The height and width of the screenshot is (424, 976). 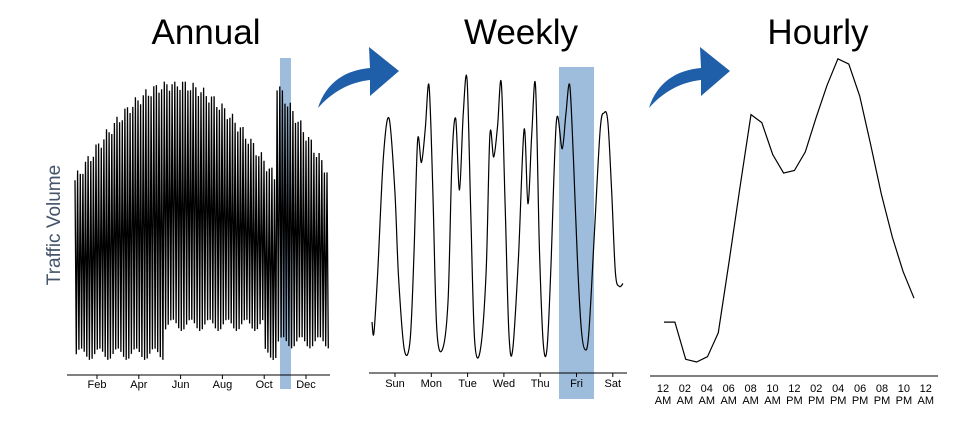 What do you see at coordinates (818, 32) in the screenshot?
I see `hourly-title: Hourly` at bounding box center [818, 32].